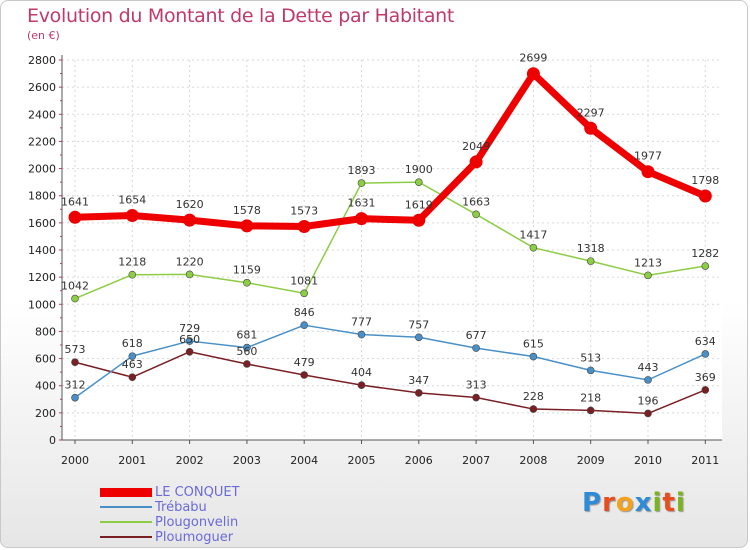  What do you see at coordinates (45, 386) in the screenshot?
I see `y-tick-label: 400` at bounding box center [45, 386].